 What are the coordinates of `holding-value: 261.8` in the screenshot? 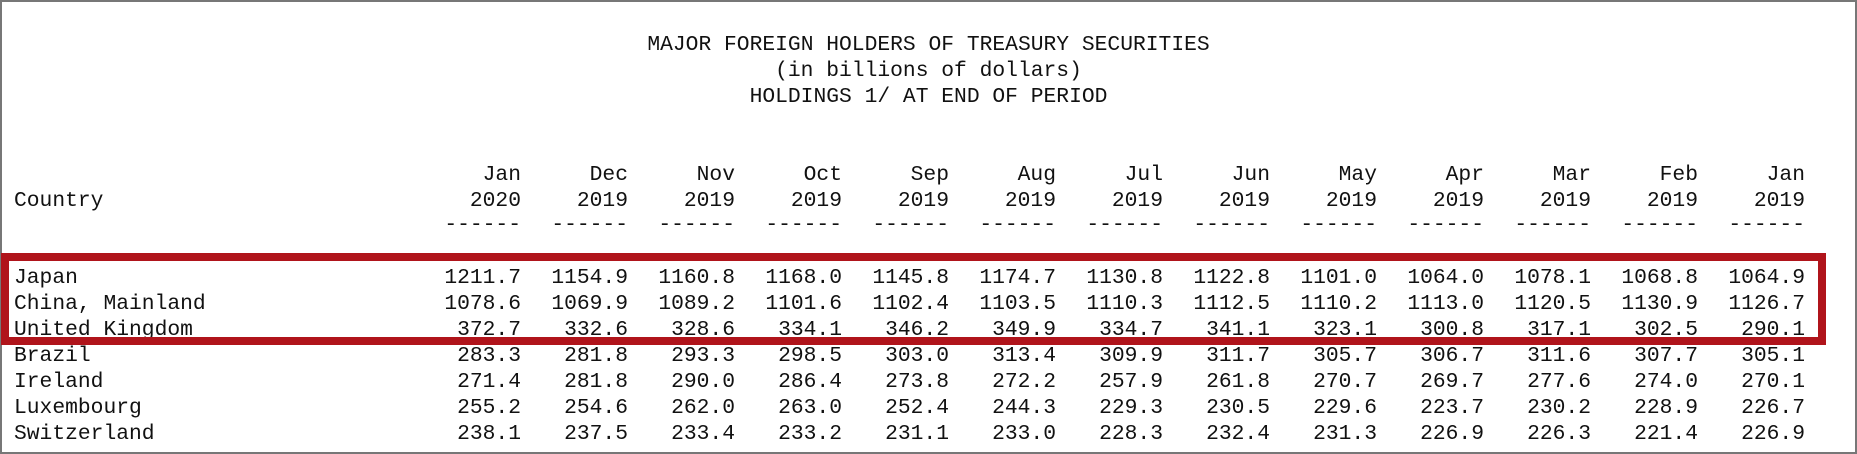 It's located at (1238, 382).